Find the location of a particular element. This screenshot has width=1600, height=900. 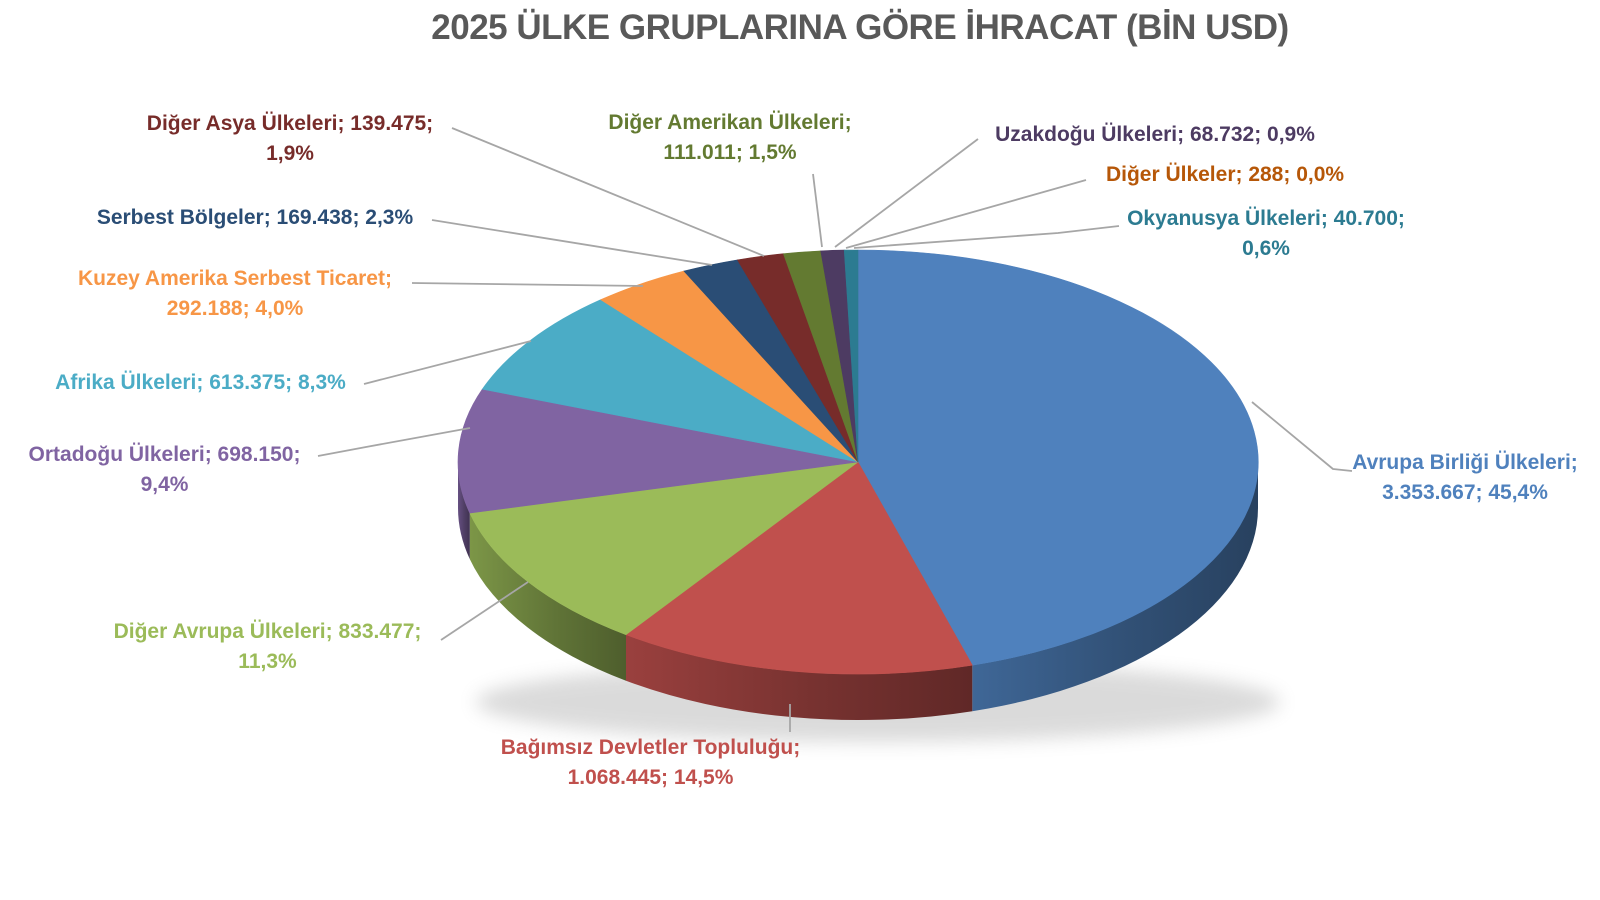

pie-slice-avrupa-birligi-ulkeleri is located at coordinates (1058, 457).